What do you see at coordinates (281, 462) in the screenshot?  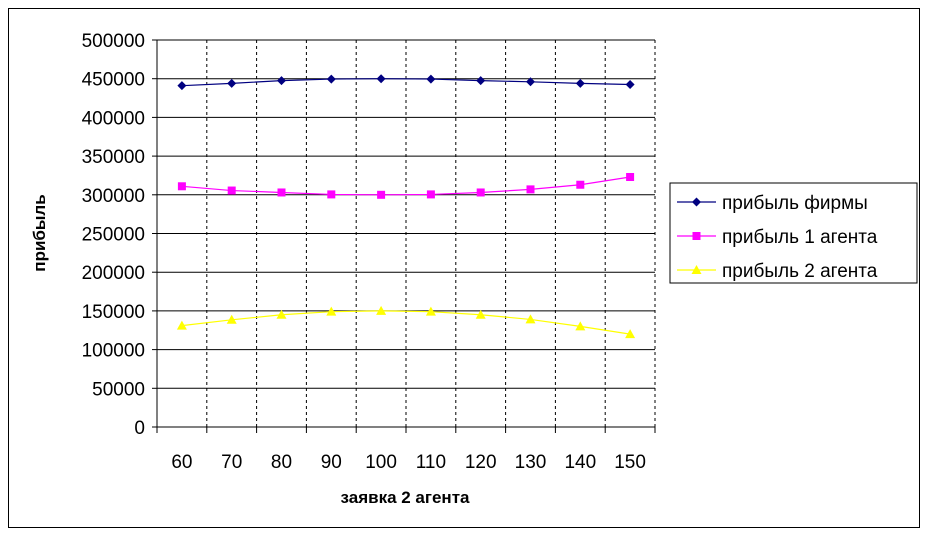 I see `x-tick-label: 80` at bounding box center [281, 462].